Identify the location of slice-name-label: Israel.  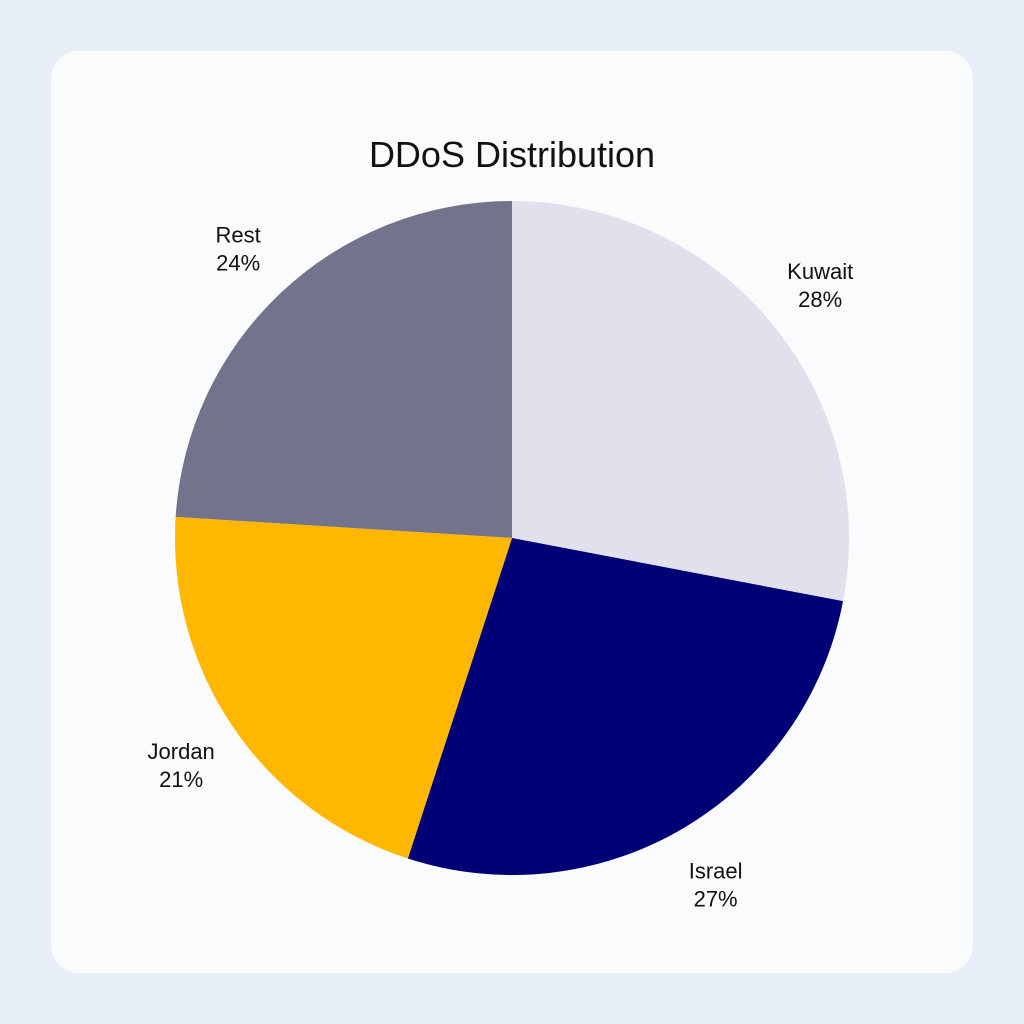
(716, 870).